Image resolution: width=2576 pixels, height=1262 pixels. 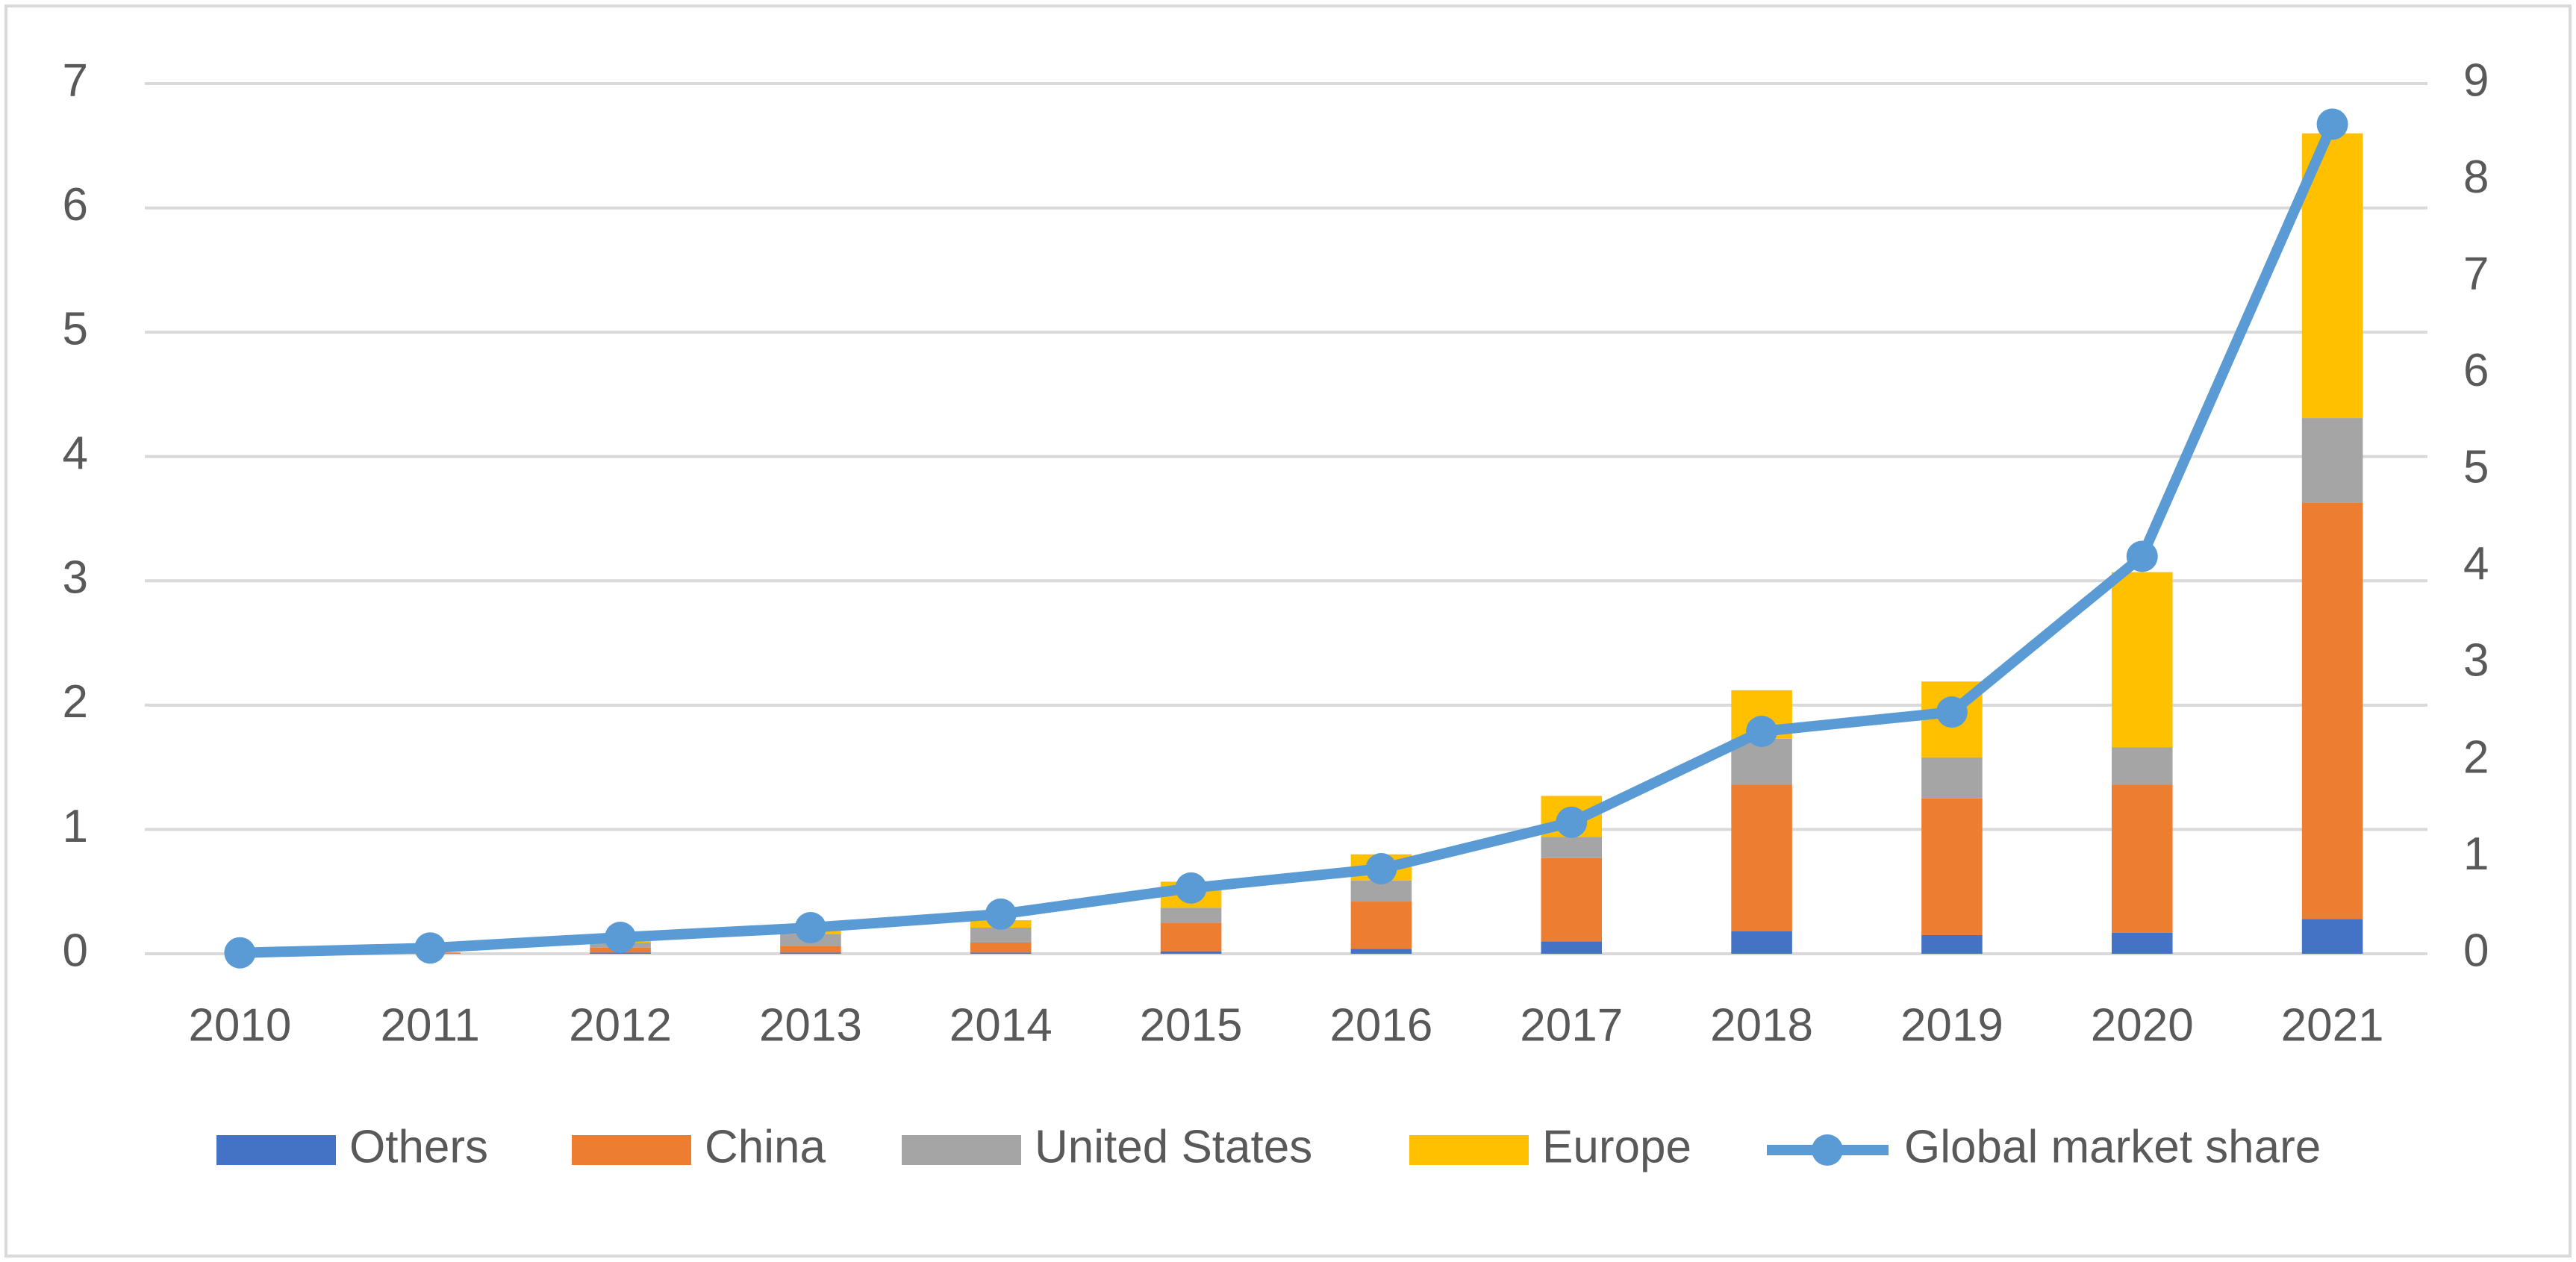 What do you see at coordinates (765, 1147) in the screenshot?
I see `legend-label: China` at bounding box center [765, 1147].